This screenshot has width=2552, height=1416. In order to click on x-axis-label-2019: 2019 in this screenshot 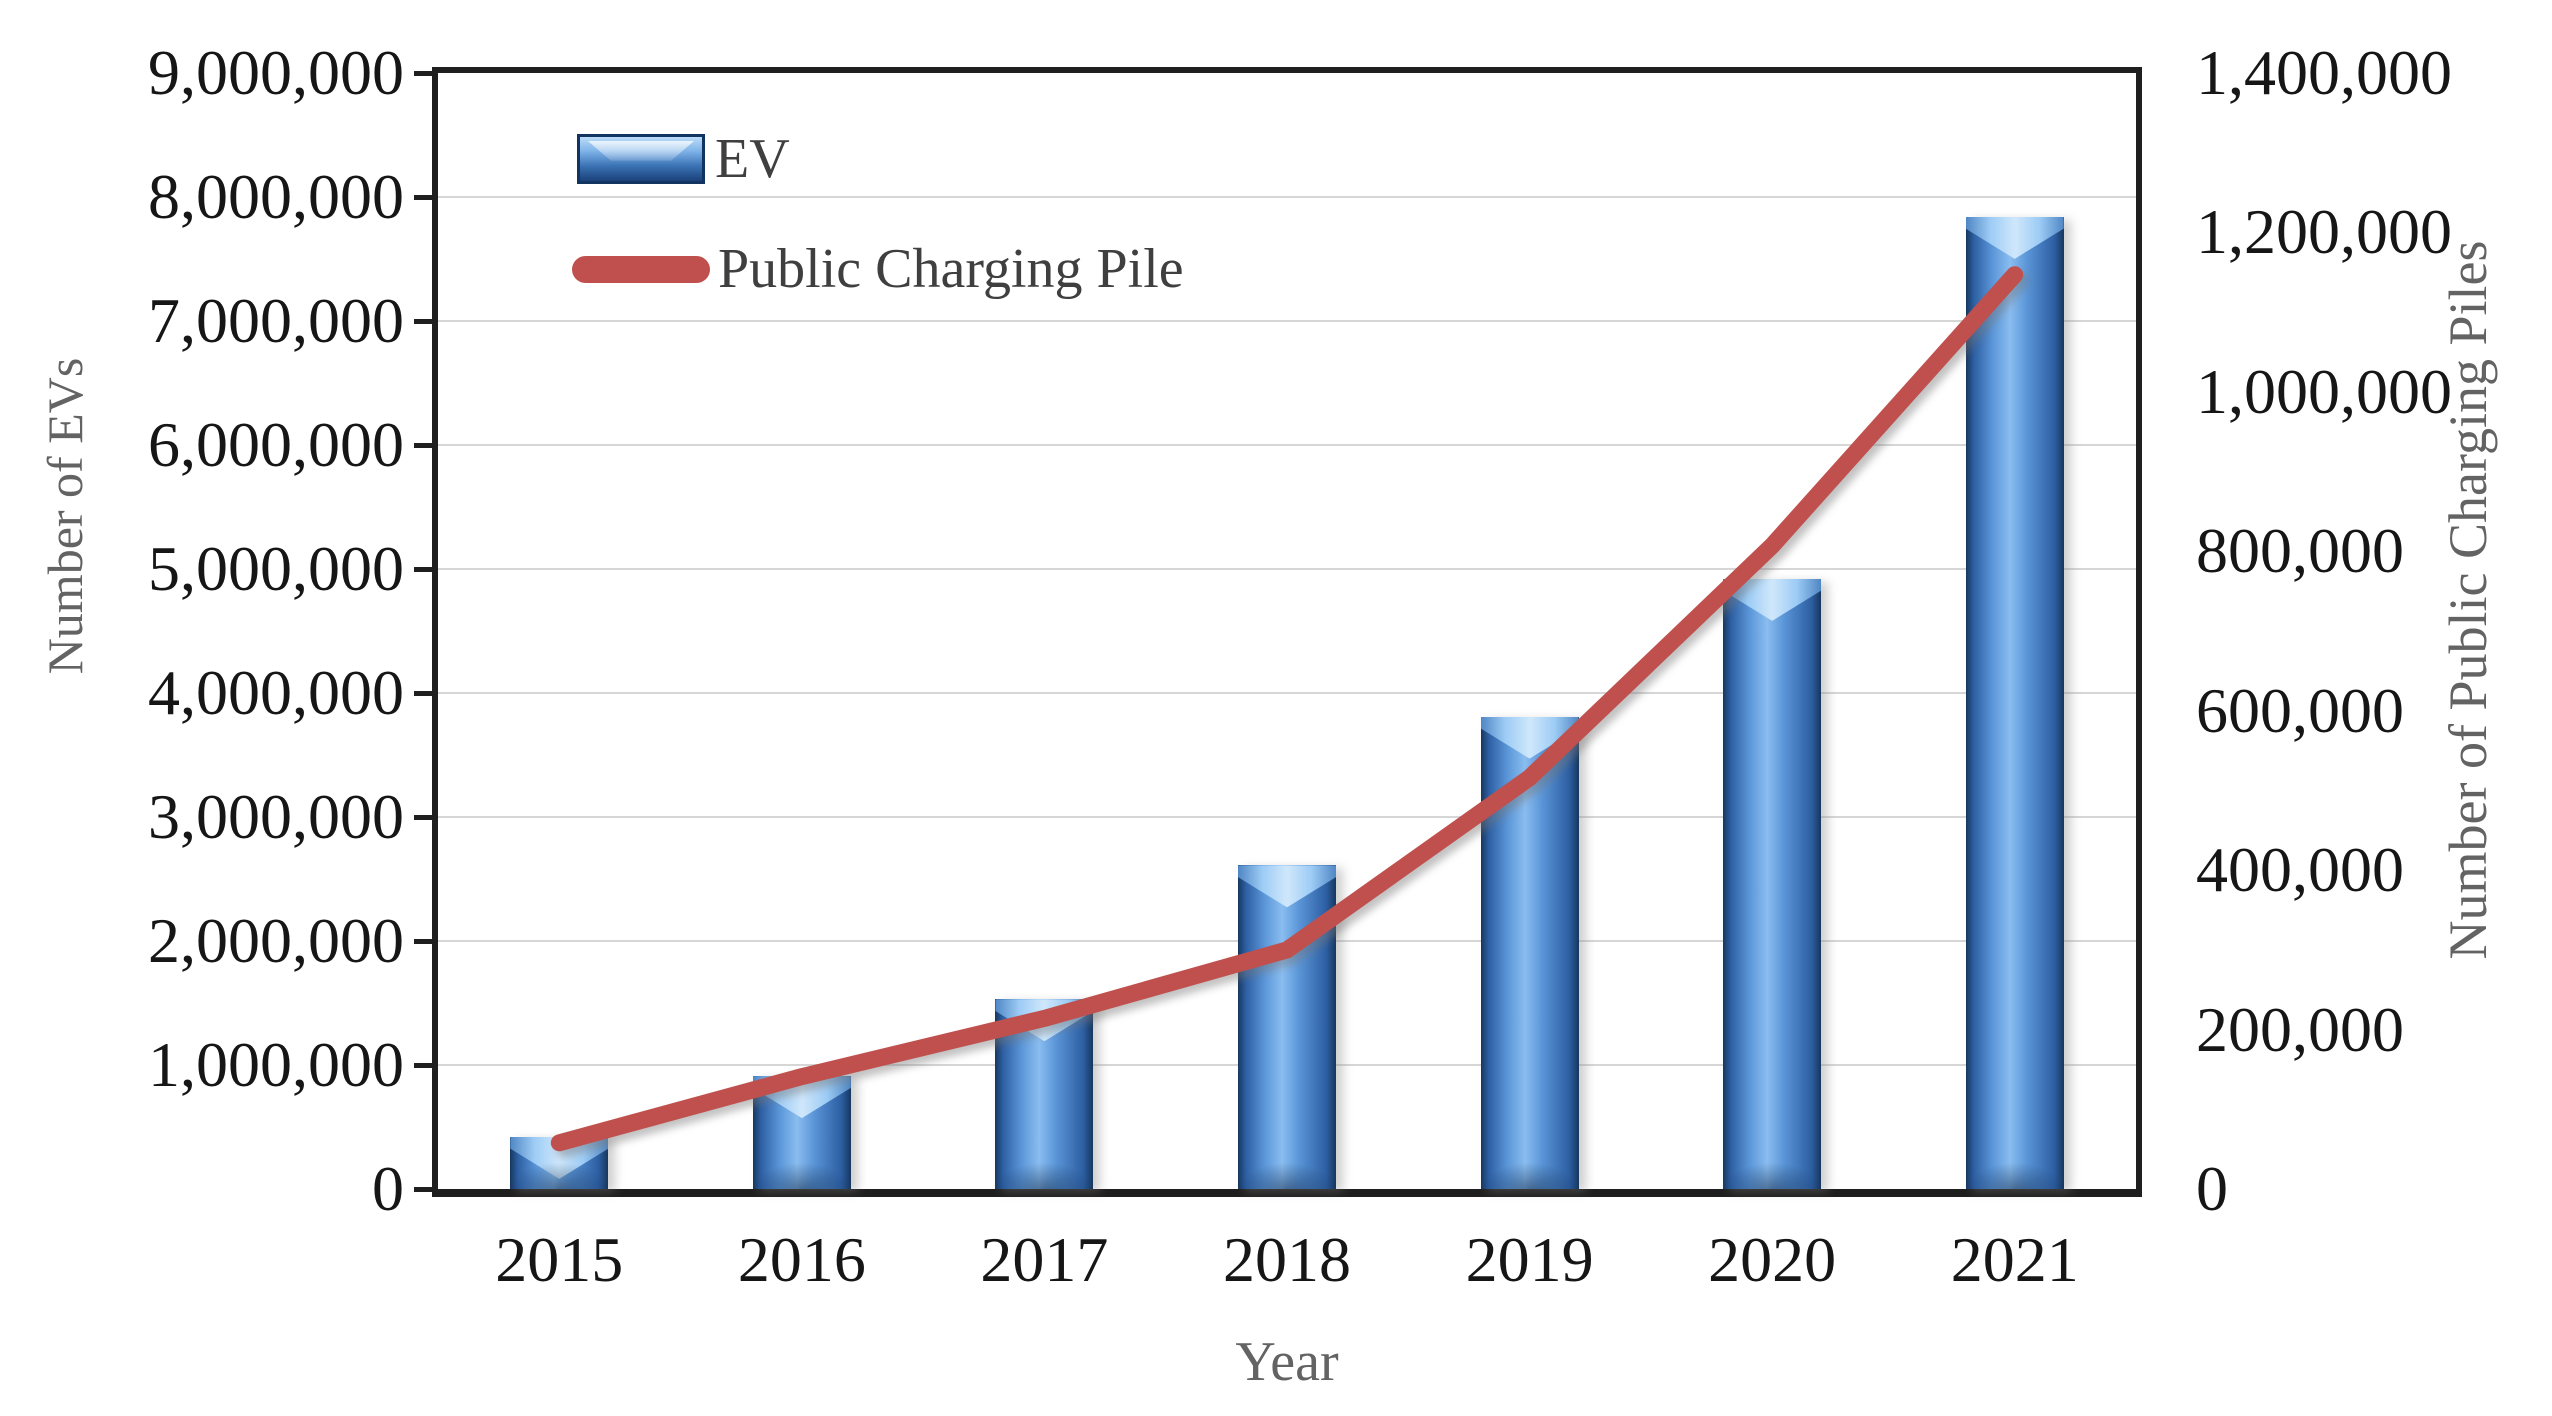, I will do `click(1529, 1259)`.